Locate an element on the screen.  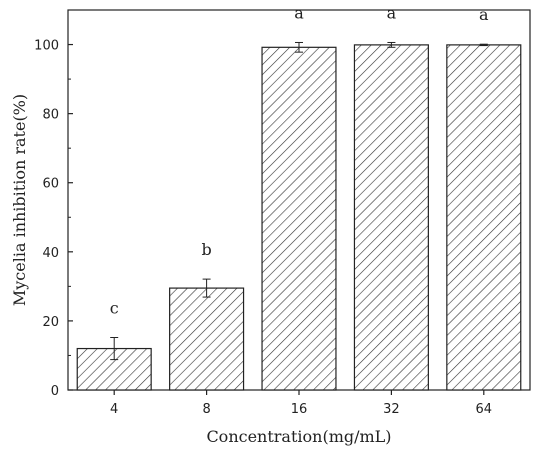
y-tick-label: 20 is located at coordinates (50, 322).